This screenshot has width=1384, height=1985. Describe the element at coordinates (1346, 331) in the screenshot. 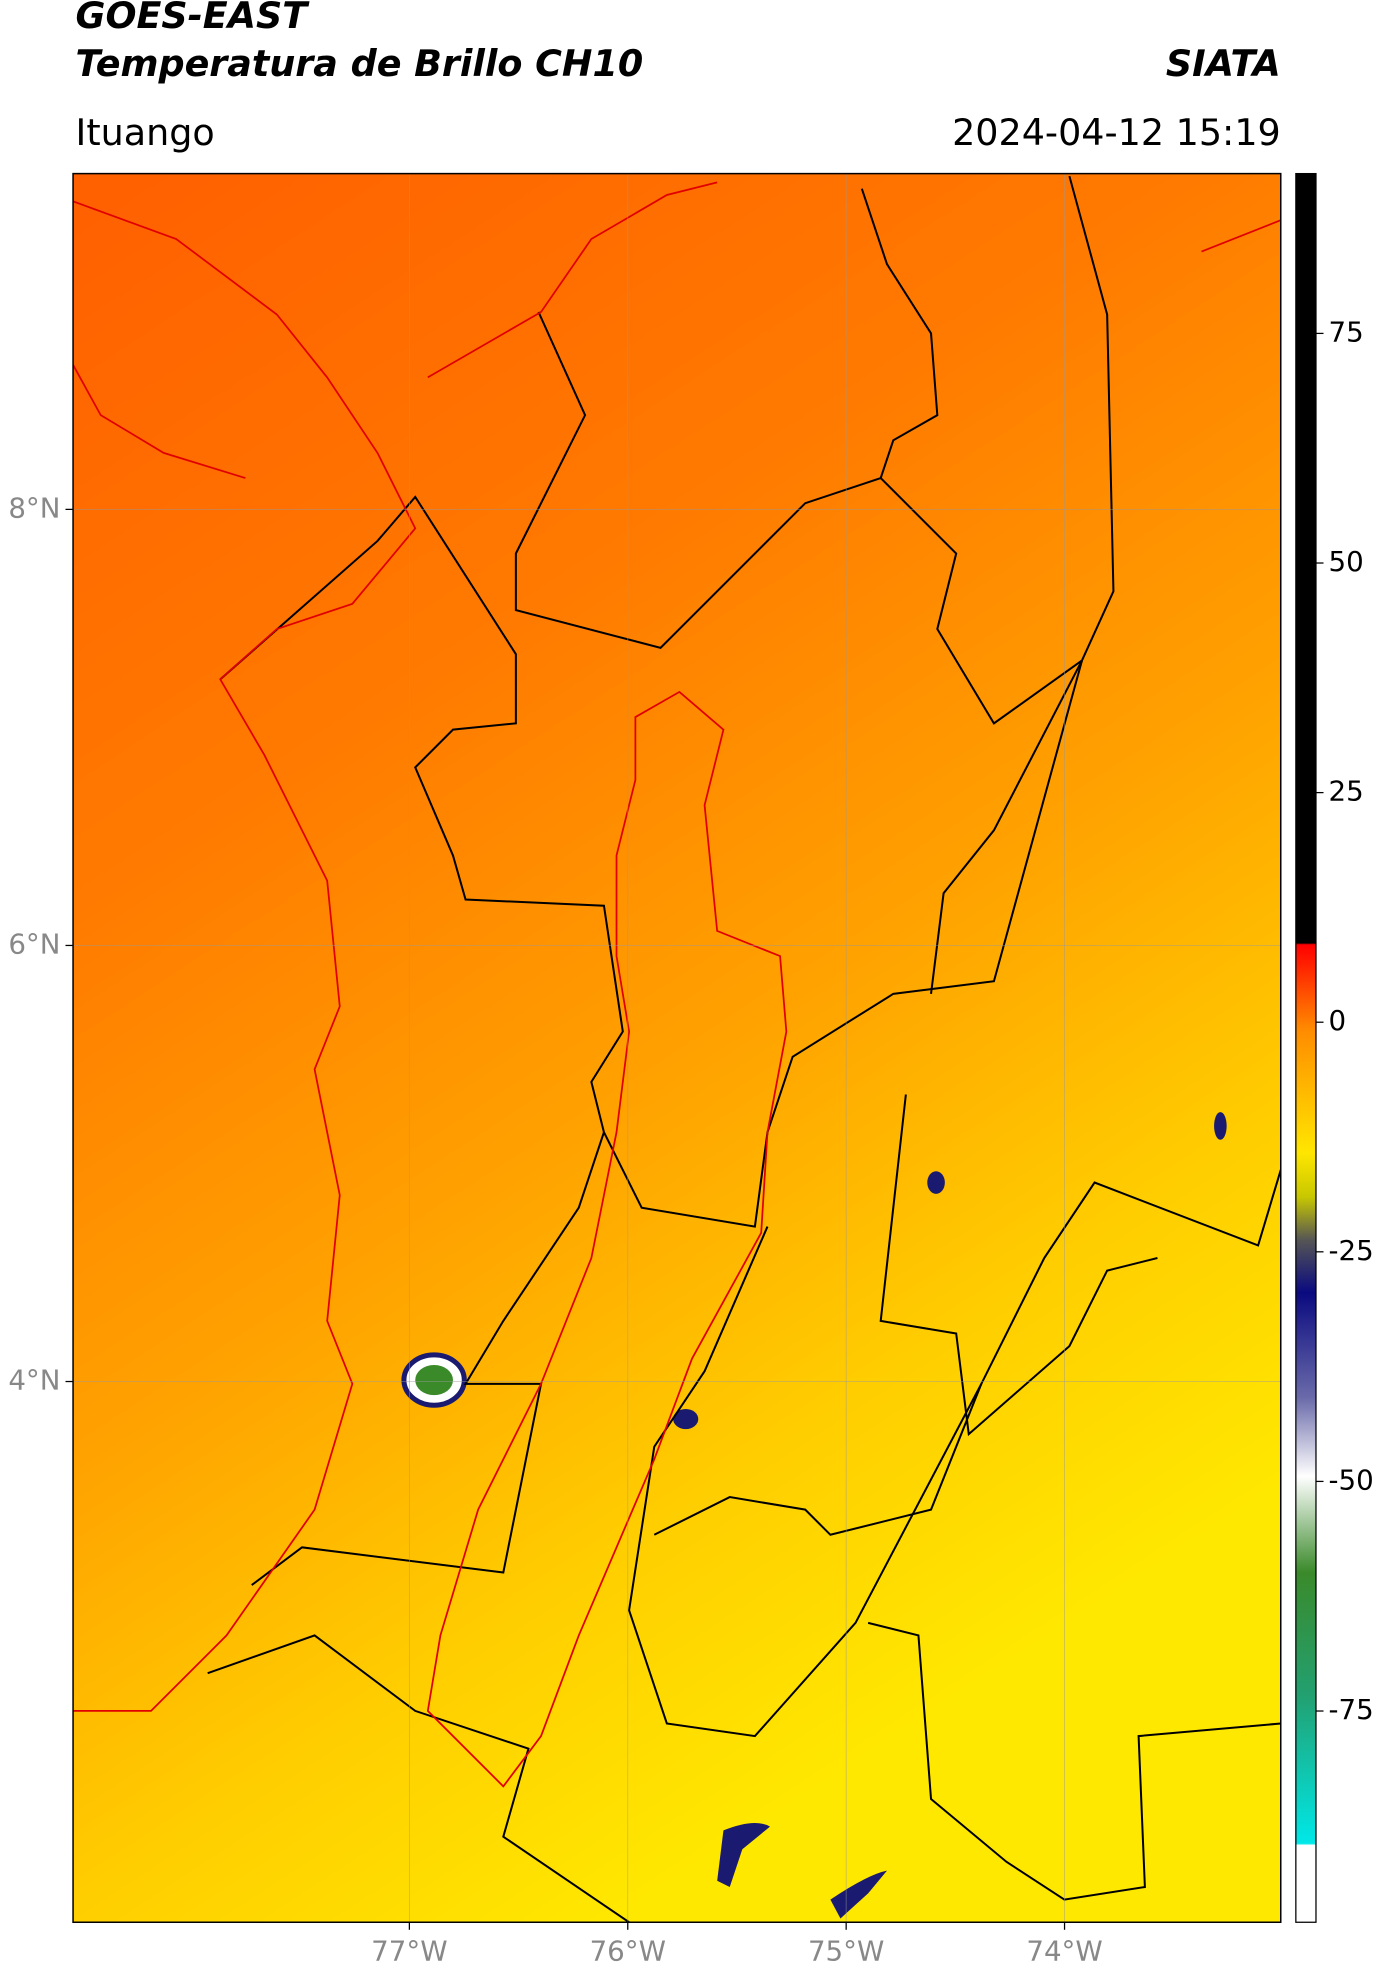

I see `colorbar-tick-label: 75` at that location.